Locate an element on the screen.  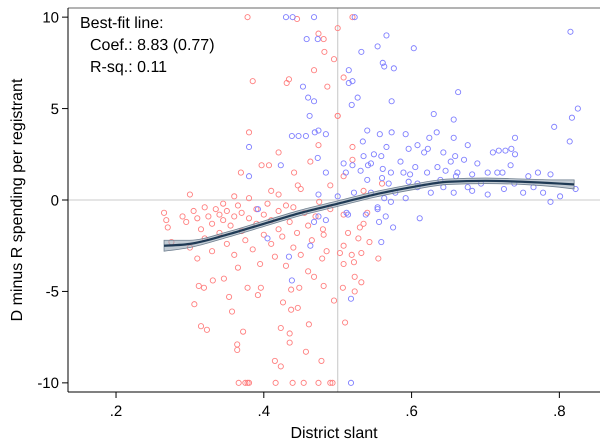
x-tick-label: .2 is located at coordinates (116, 411).